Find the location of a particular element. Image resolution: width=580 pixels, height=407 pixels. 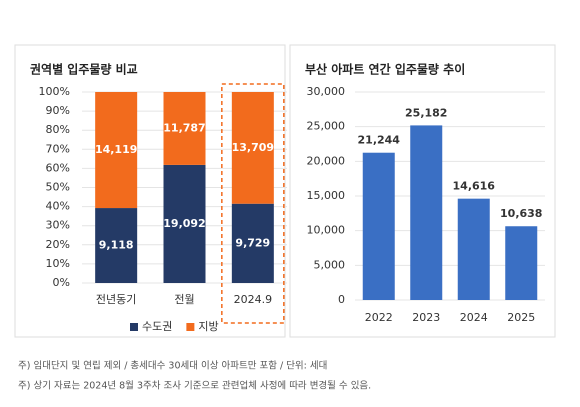

data-label: 9,118 is located at coordinates (116, 245).